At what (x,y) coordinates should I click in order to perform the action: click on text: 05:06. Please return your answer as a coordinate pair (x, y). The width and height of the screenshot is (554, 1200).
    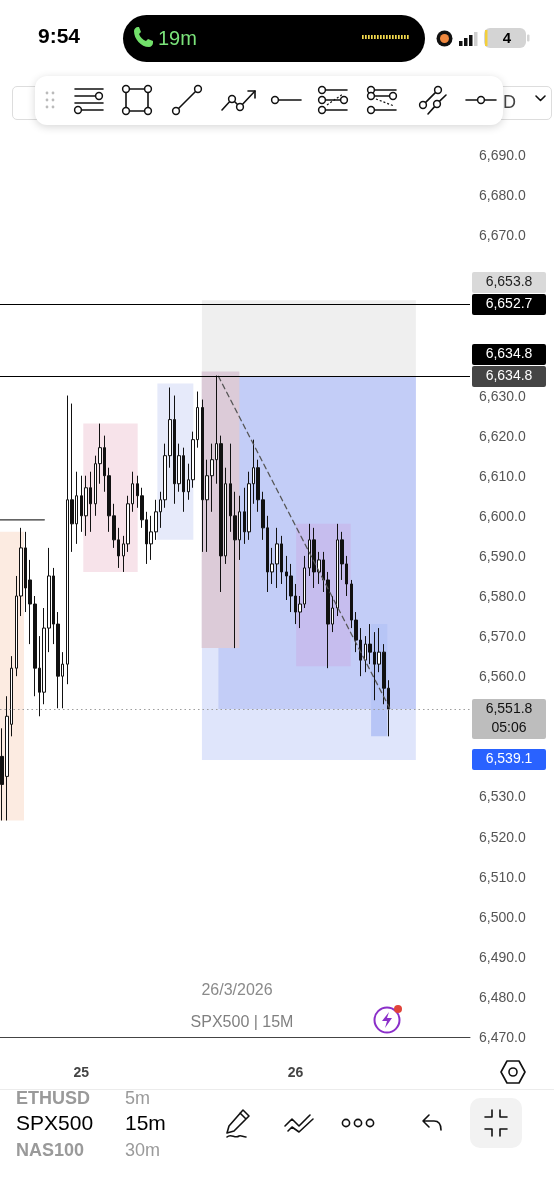
    Looking at the image, I should click on (509, 727).